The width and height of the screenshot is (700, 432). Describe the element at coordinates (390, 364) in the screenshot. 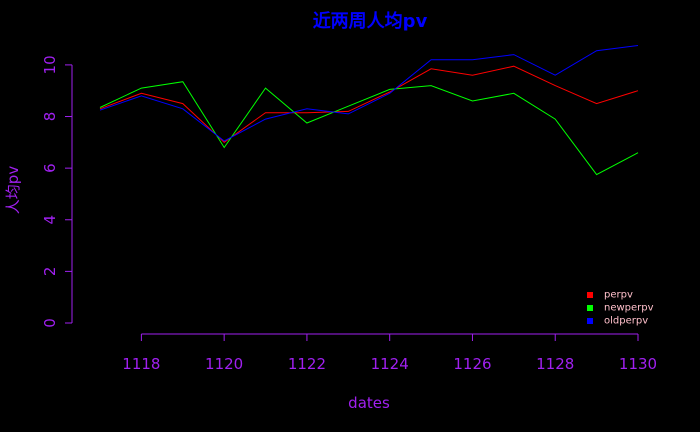

I see `x-tick-label: 1124` at that location.